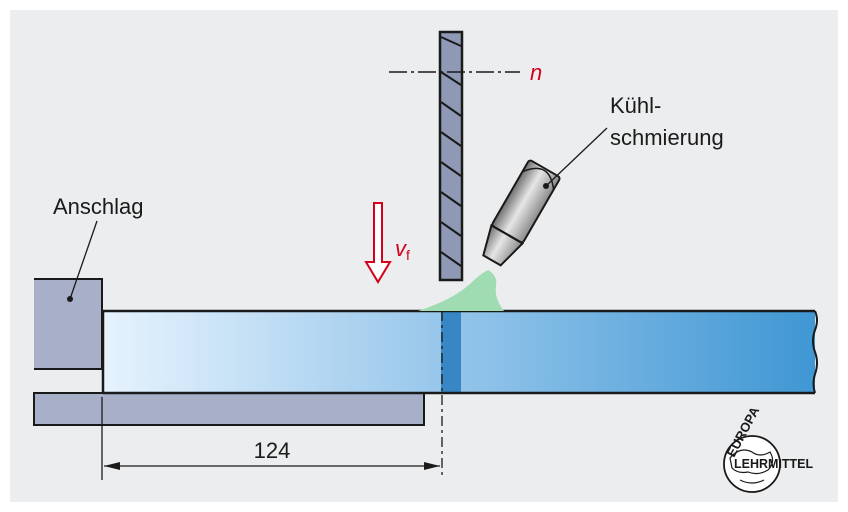 The height and width of the screenshot is (512, 848). I want to click on dimension-value: 124, so click(272, 450).